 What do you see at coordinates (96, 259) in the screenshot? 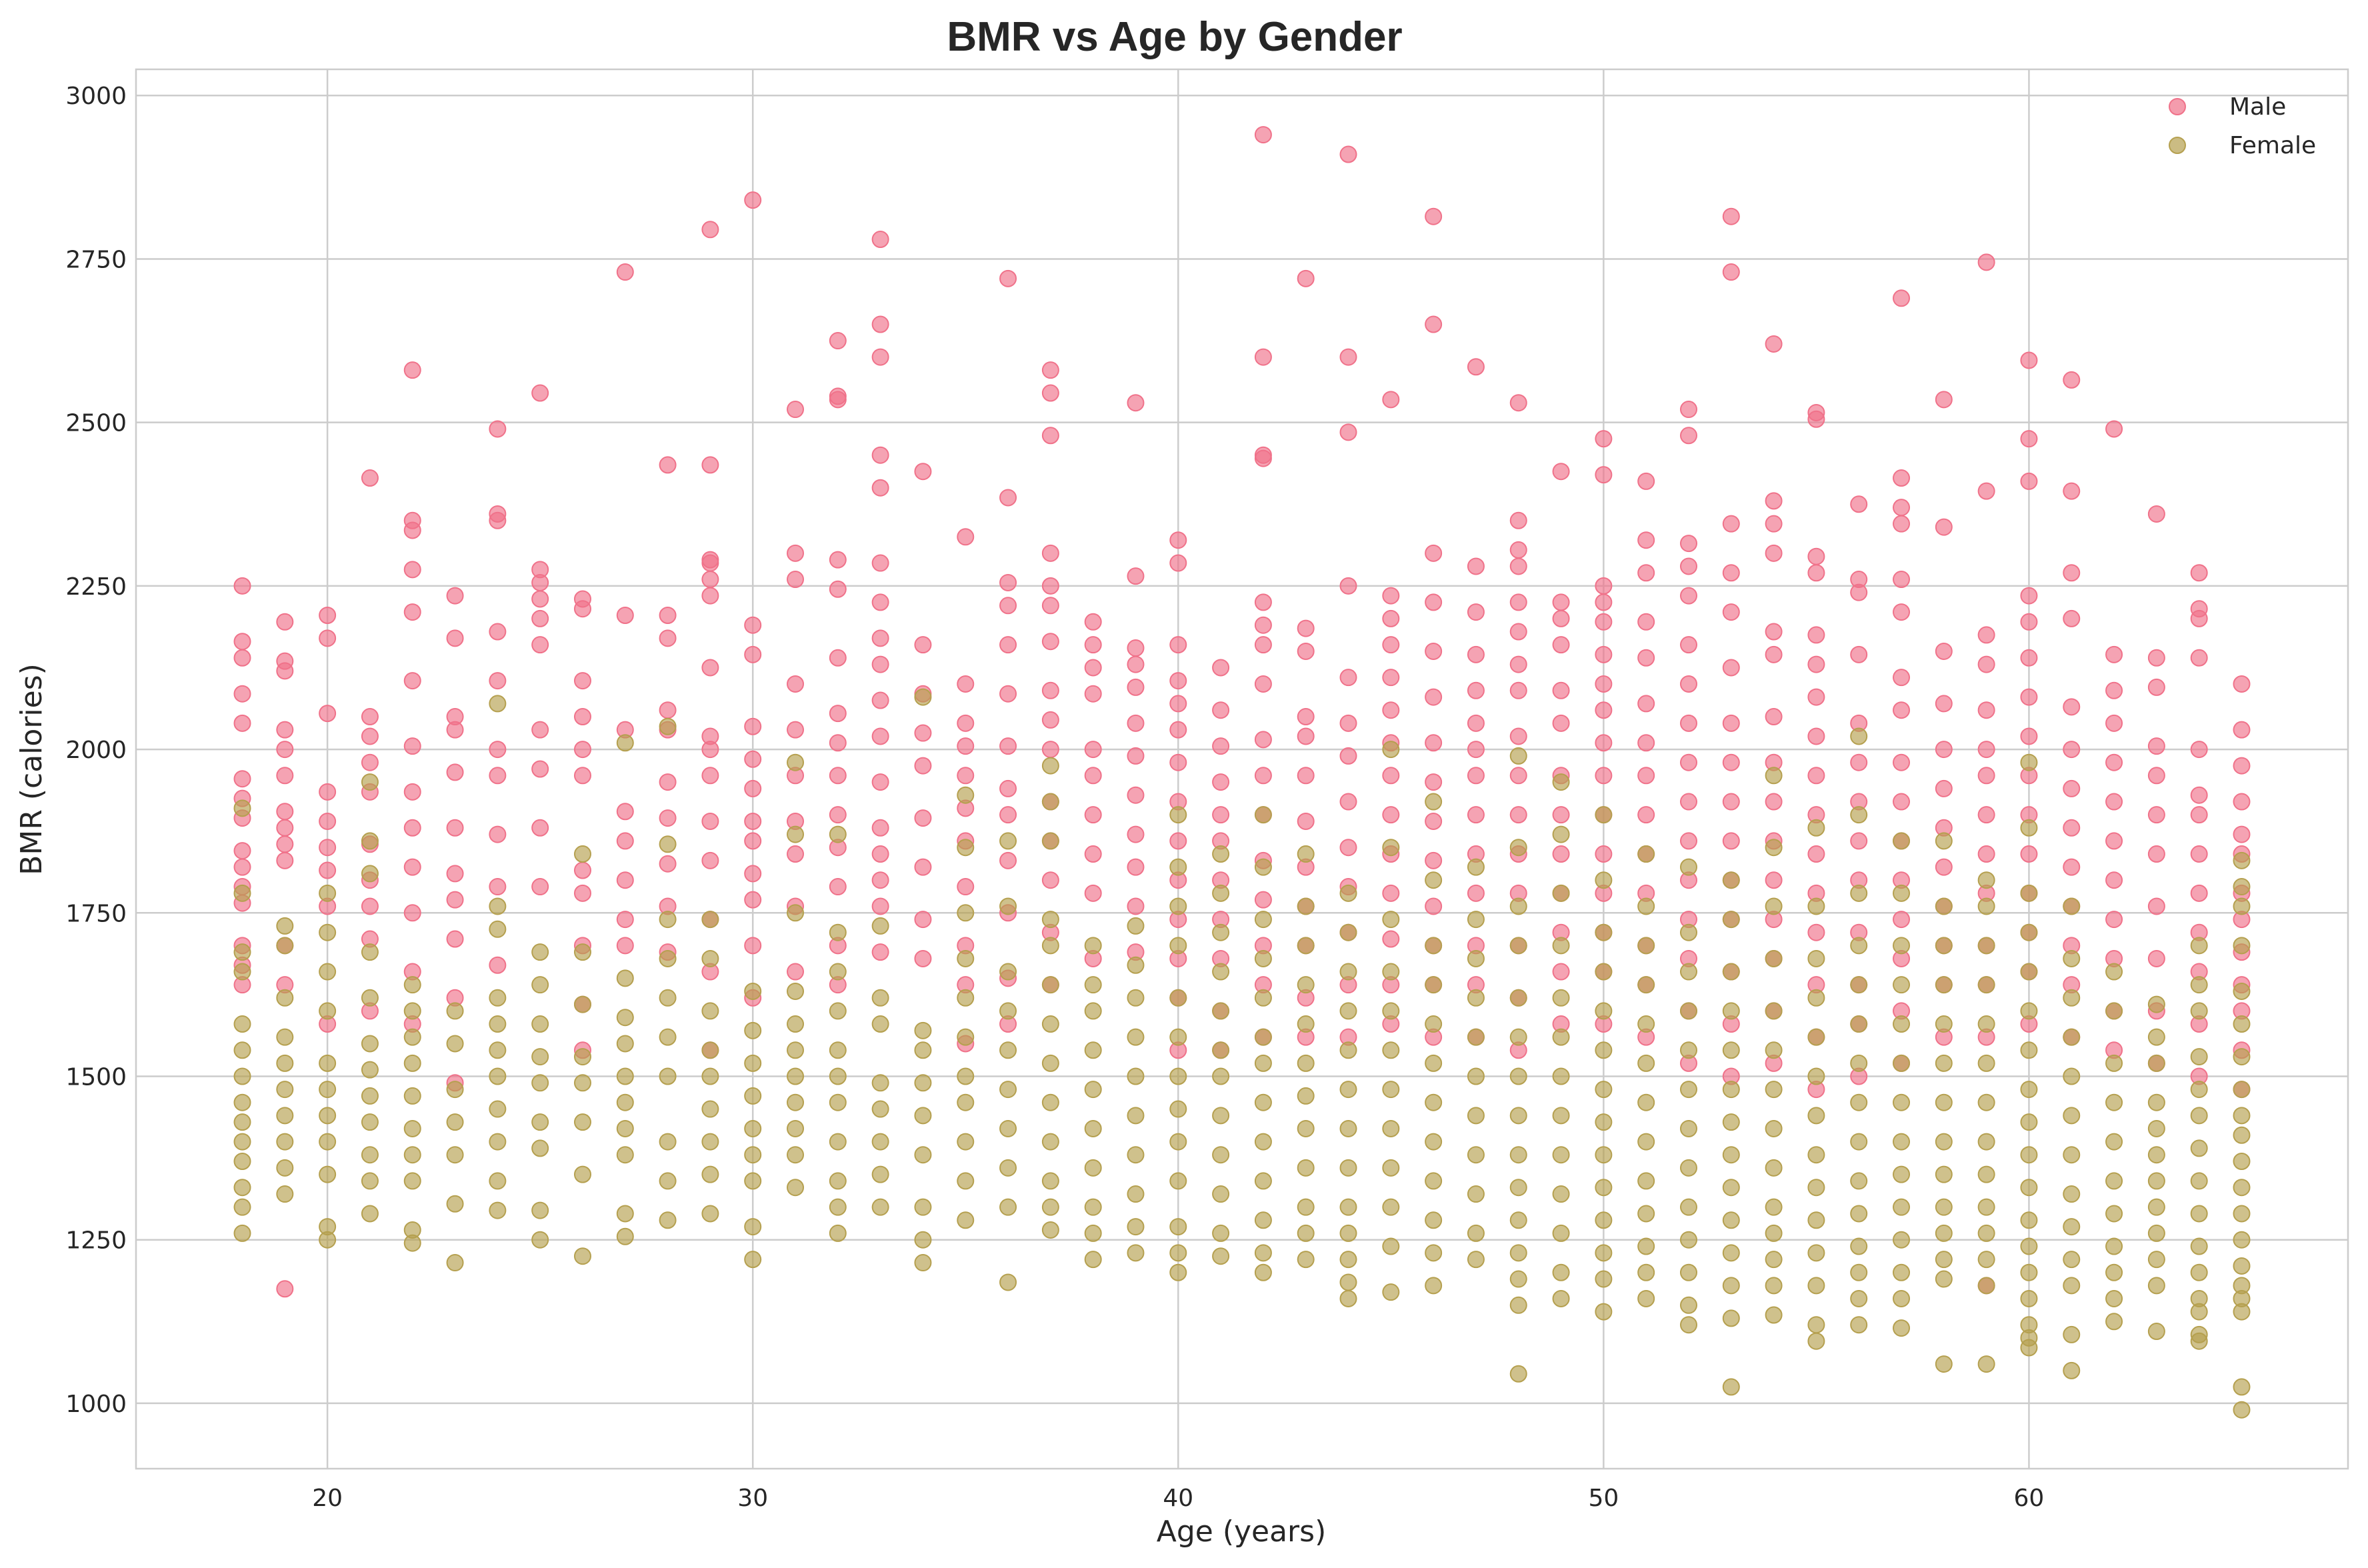
I see `y-tick-label: 2750` at bounding box center [96, 259].